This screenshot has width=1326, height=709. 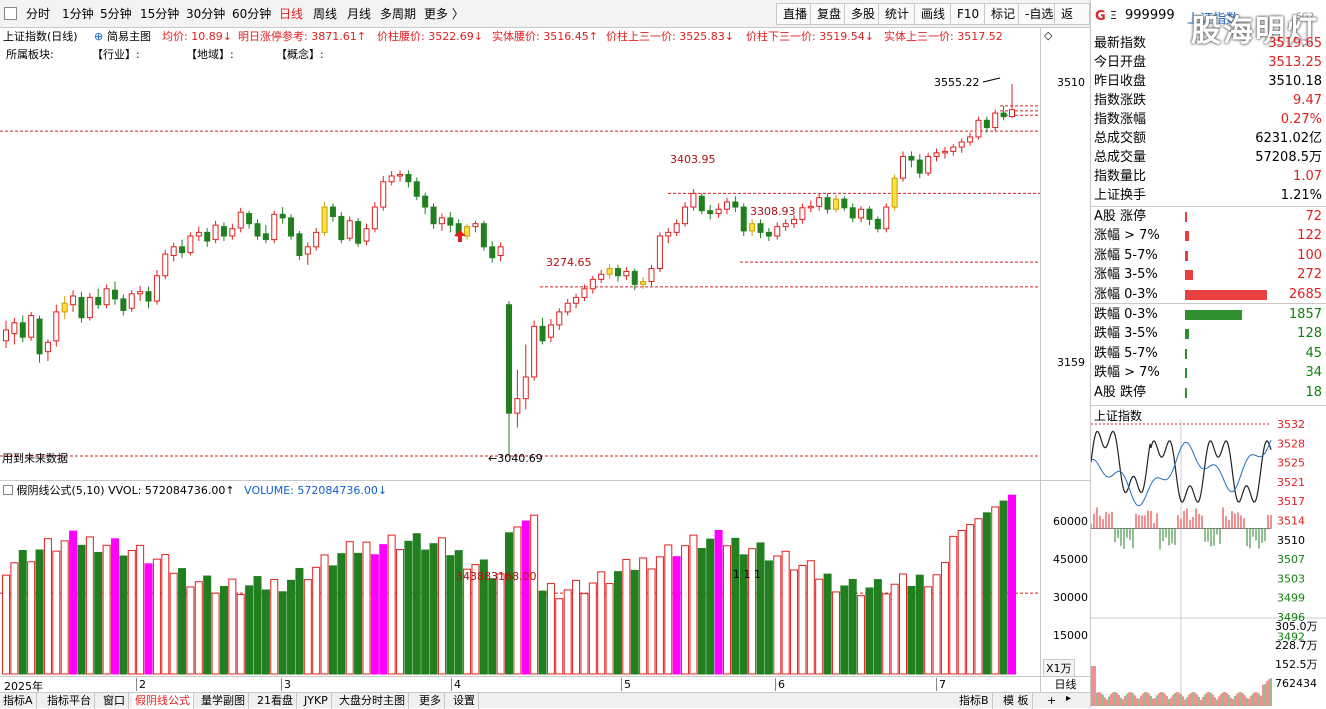 I want to click on distribution-bar, so click(x=1186, y=255).